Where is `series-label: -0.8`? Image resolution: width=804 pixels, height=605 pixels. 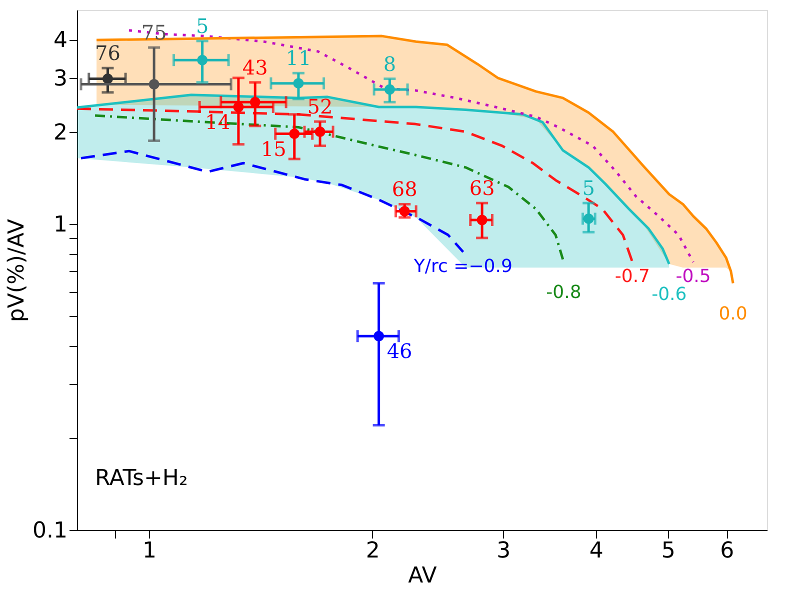
series-label: -0.8 is located at coordinates (564, 293).